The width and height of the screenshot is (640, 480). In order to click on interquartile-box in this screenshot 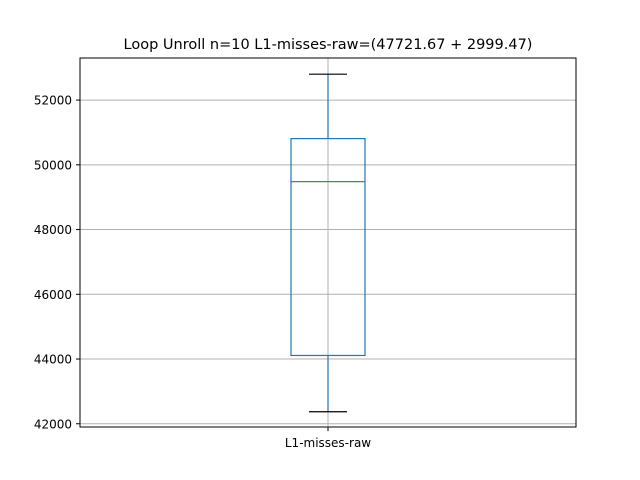, I will do `click(328, 247)`.